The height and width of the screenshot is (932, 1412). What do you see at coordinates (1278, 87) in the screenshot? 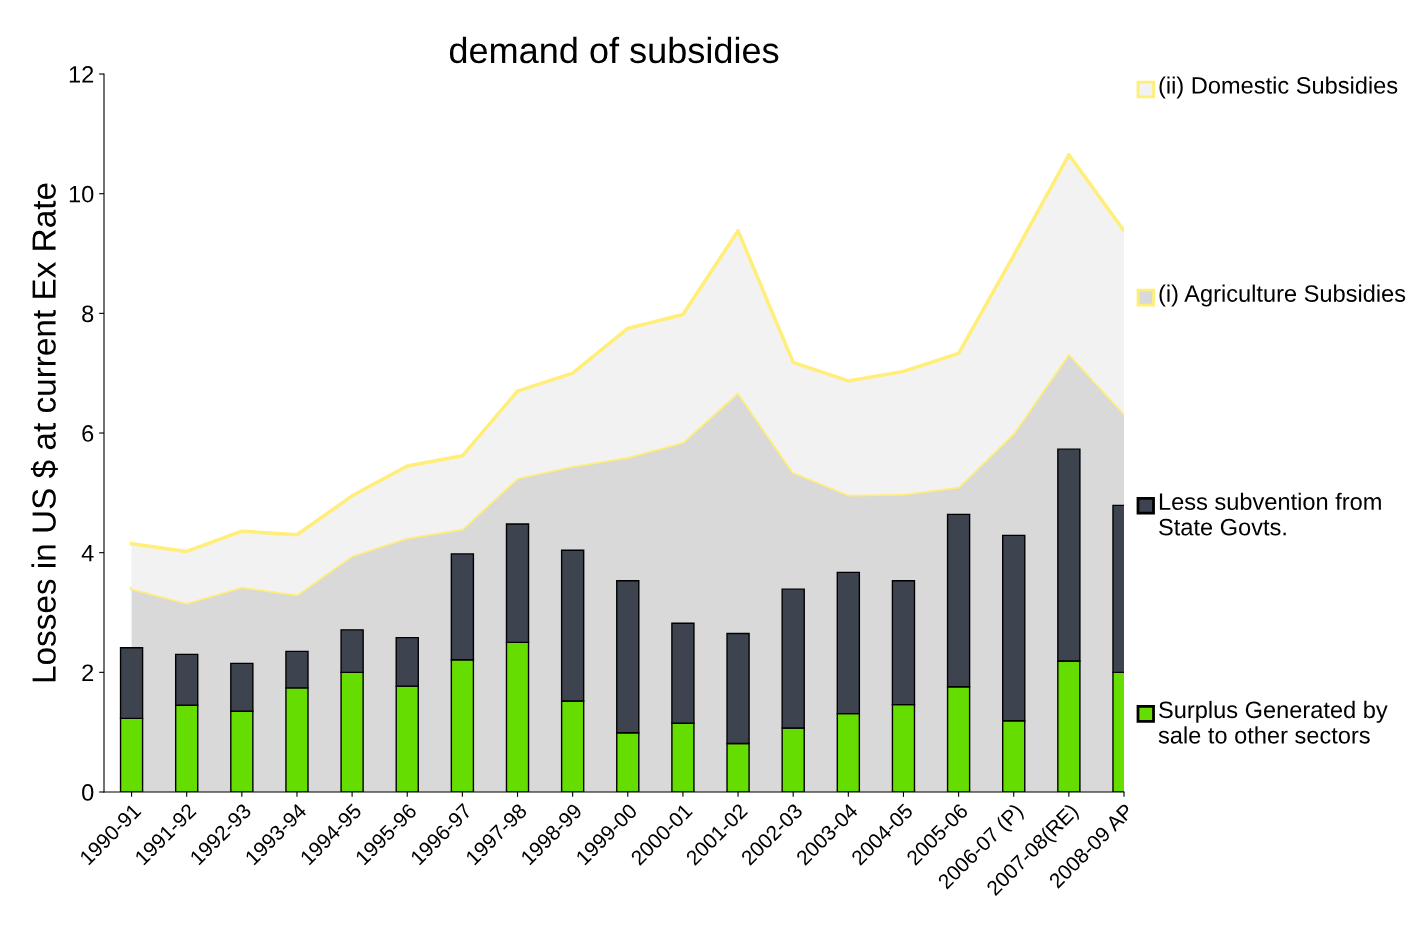
I see `legend-label: (ii) Domestic Subsidies` at bounding box center [1278, 87].